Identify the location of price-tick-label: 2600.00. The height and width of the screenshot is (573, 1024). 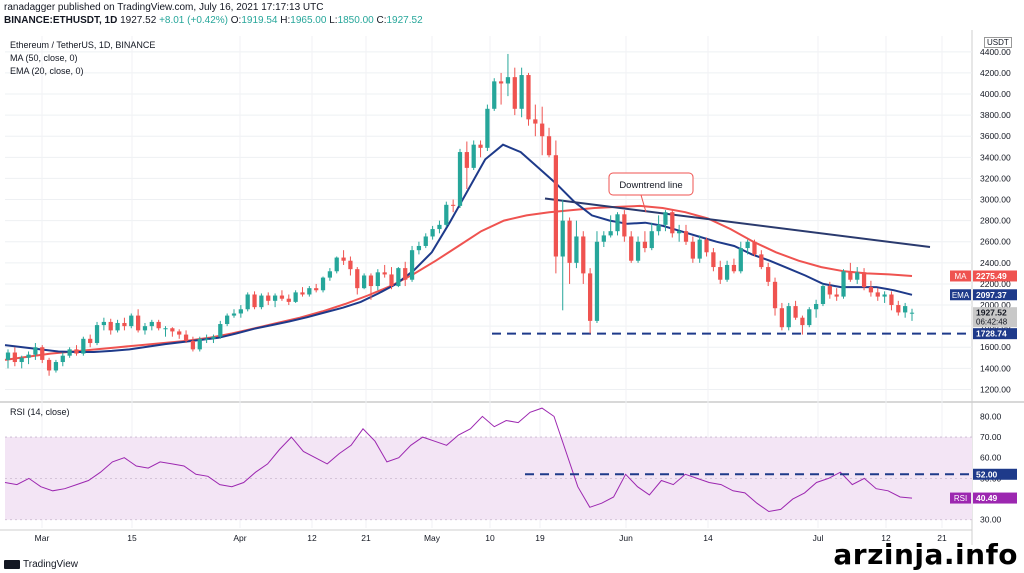
(995, 242).